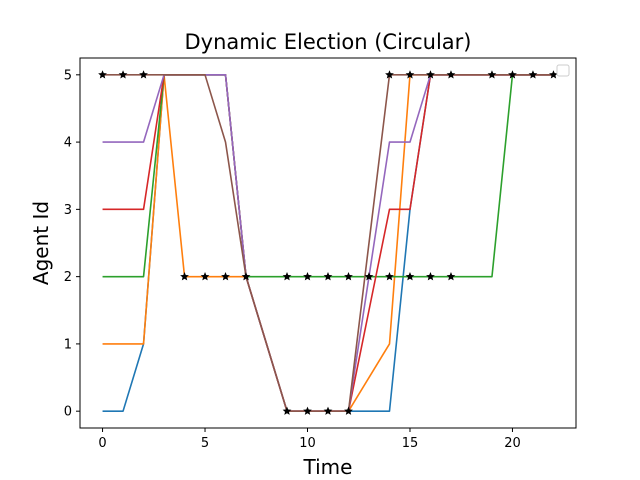  I want to click on x-tick-label: 5, so click(205, 443).